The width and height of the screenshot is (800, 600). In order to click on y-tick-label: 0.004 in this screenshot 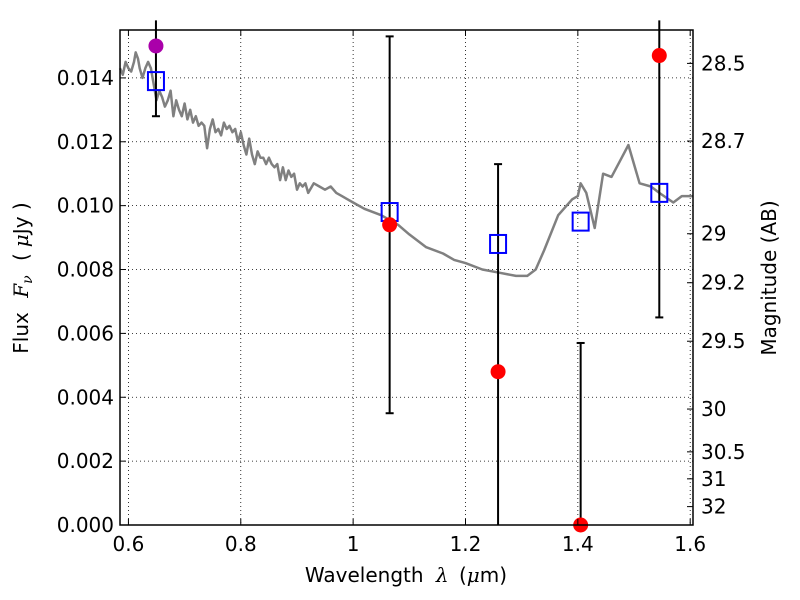, I will do `click(85, 397)`.